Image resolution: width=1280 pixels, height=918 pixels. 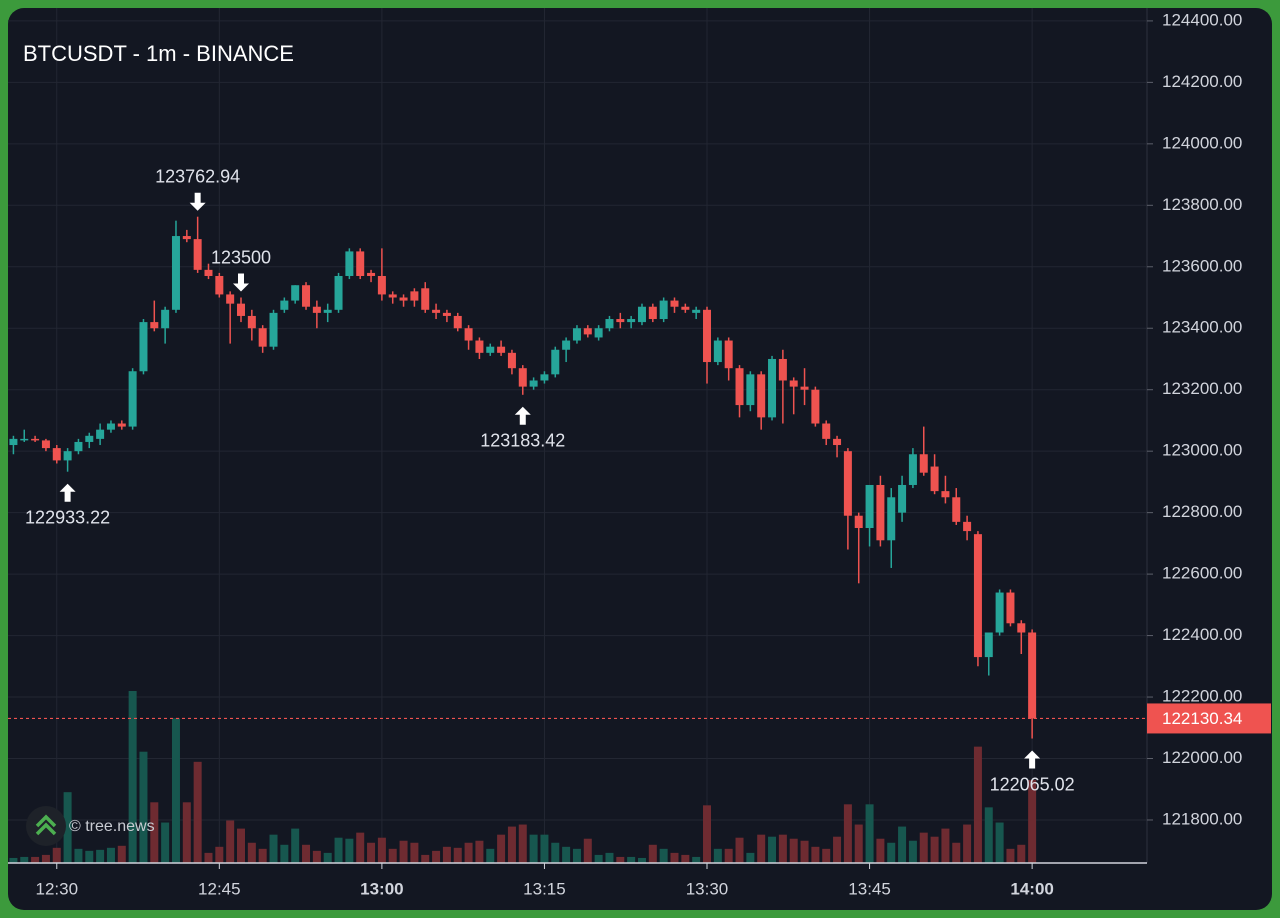 What do you see at coordinates (1202, 327) in the screenshot?
I see `y-tick-label: 123400.00` at bounding box center [1202, 327].